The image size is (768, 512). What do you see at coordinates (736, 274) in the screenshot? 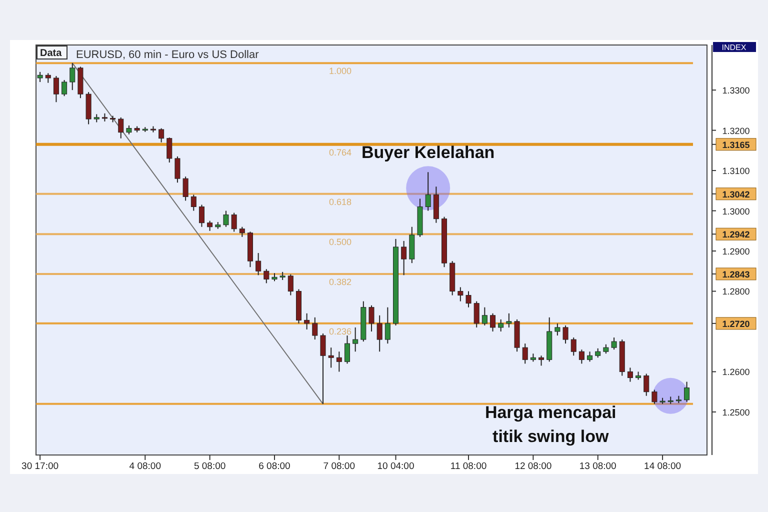
I see `y-tick-label: 1.2843` at bounding box center [736, 274].